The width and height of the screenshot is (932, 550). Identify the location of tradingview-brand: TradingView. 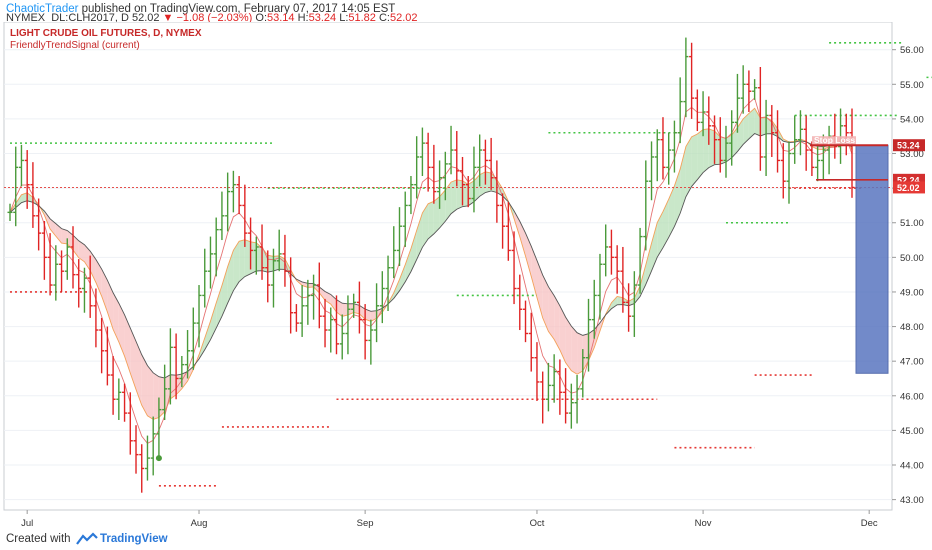
(134, 539).